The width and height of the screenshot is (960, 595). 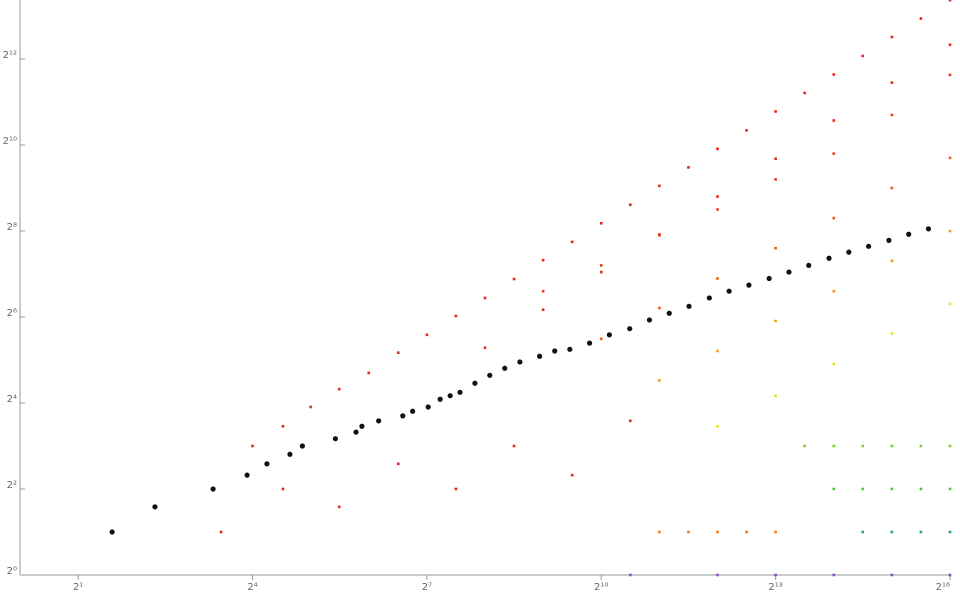 What do you see at coordinates (943, 587) in the screenshot?
I see `x-tick-label: 2¹⁶` at bounding box center [943, 587].